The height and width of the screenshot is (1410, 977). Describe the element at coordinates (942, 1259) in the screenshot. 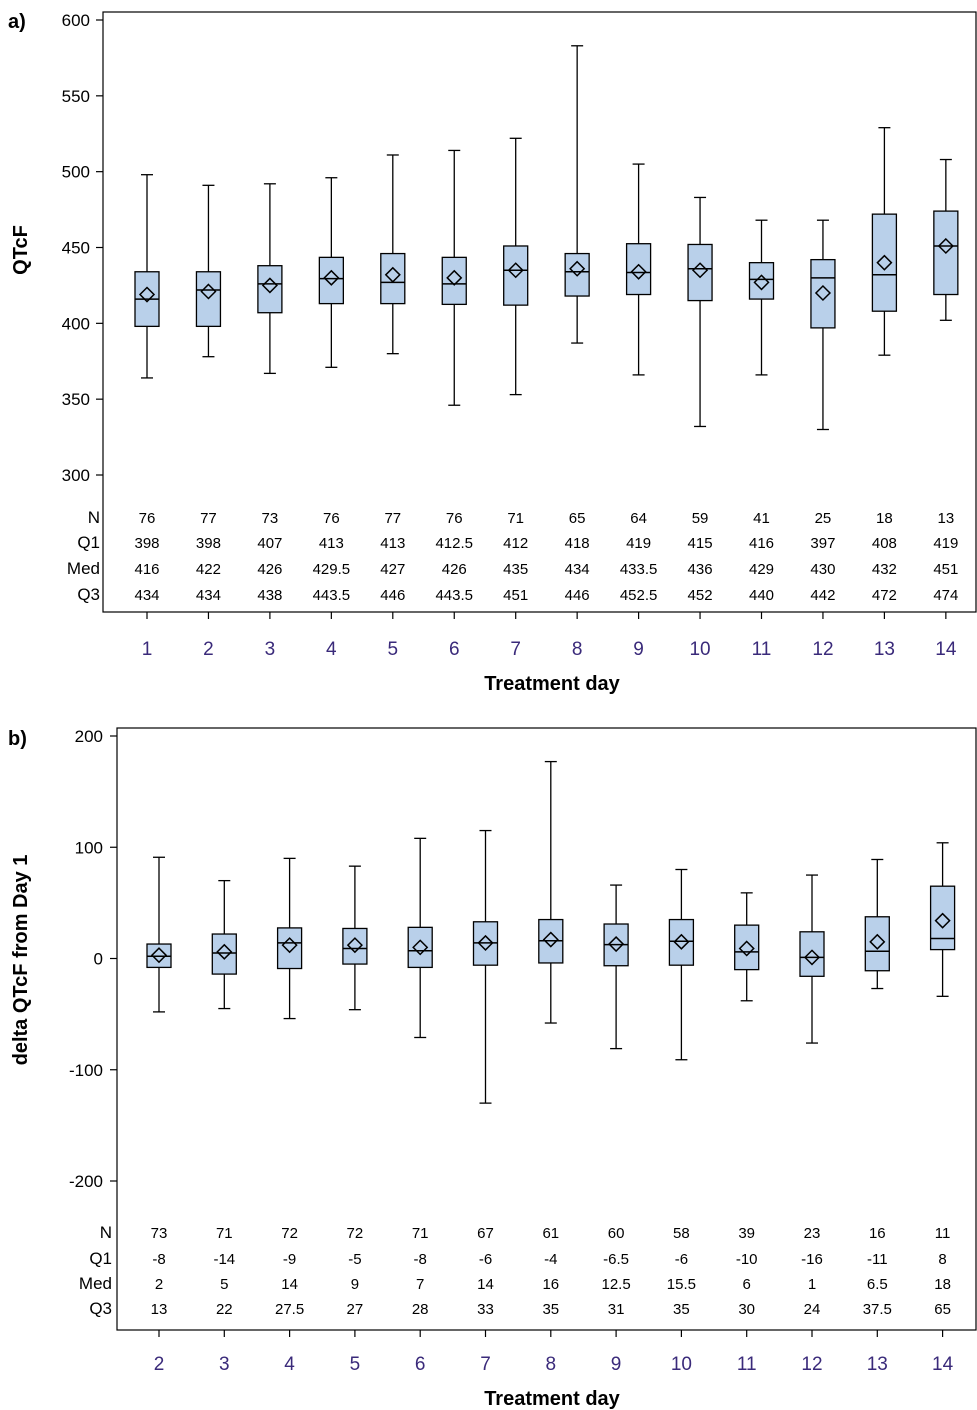

I see `panel-b-stat-q1-value: 8` at that location.